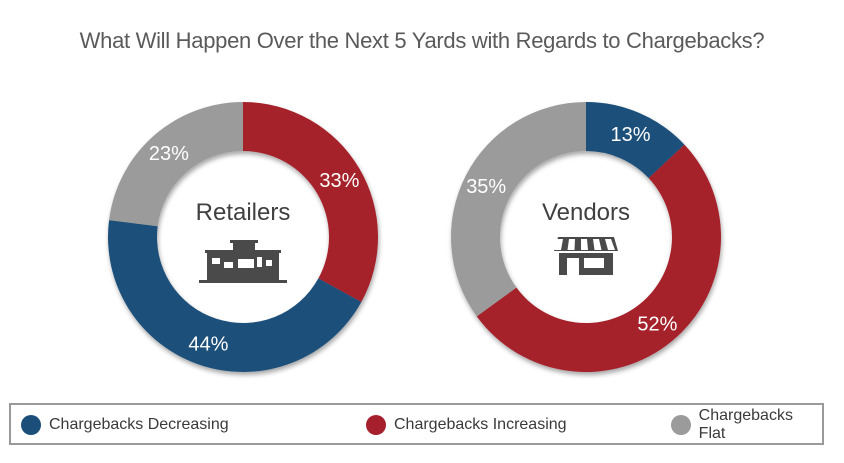  What do you see at coordinates (586, 212) in the screenshot?
I see `center-label: Vendors` at bounding box center [586, 212].